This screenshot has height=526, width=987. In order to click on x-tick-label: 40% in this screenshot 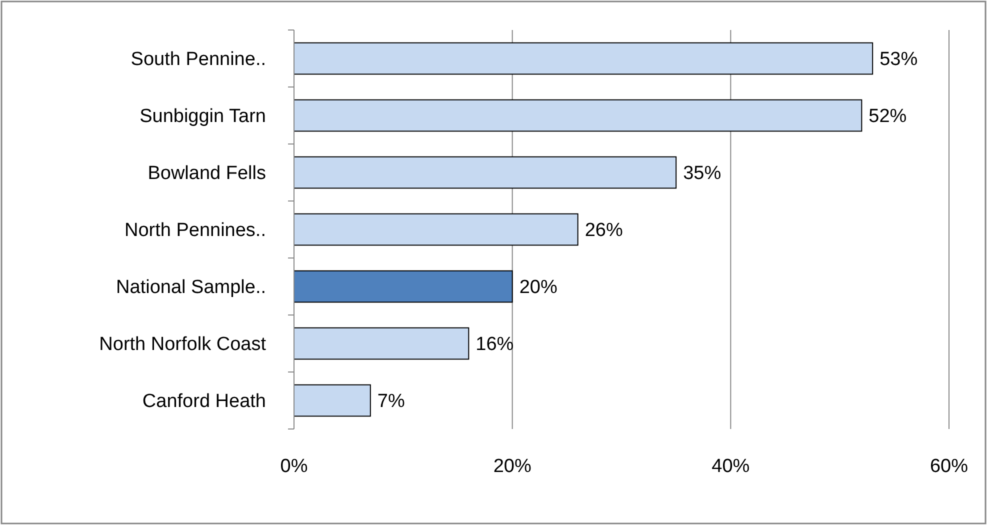, I will do `click(731, 466)`.